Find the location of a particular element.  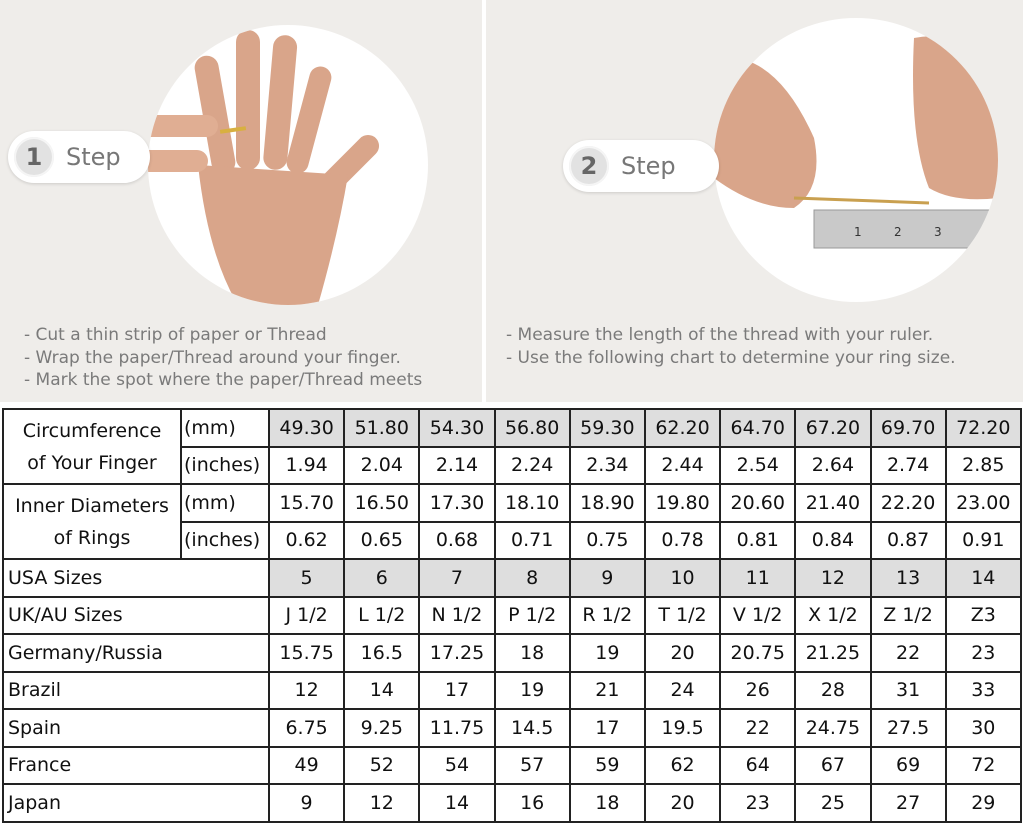

size-cell: 21 is located at coordinates (607, 690).